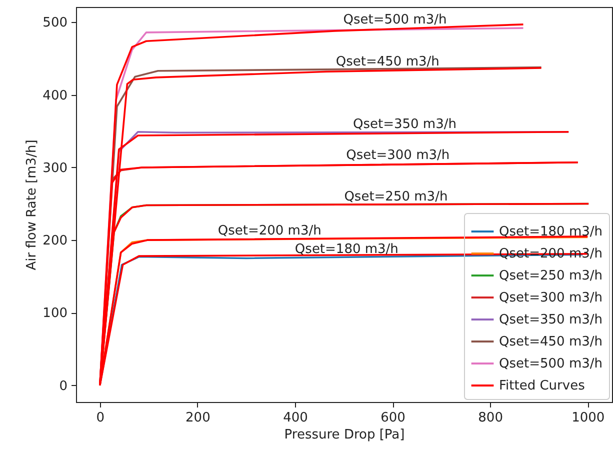  Describe the element at coordinates (270, 231) in the screenshot. I see `annotation: Qset=200 m3/h` at that location.